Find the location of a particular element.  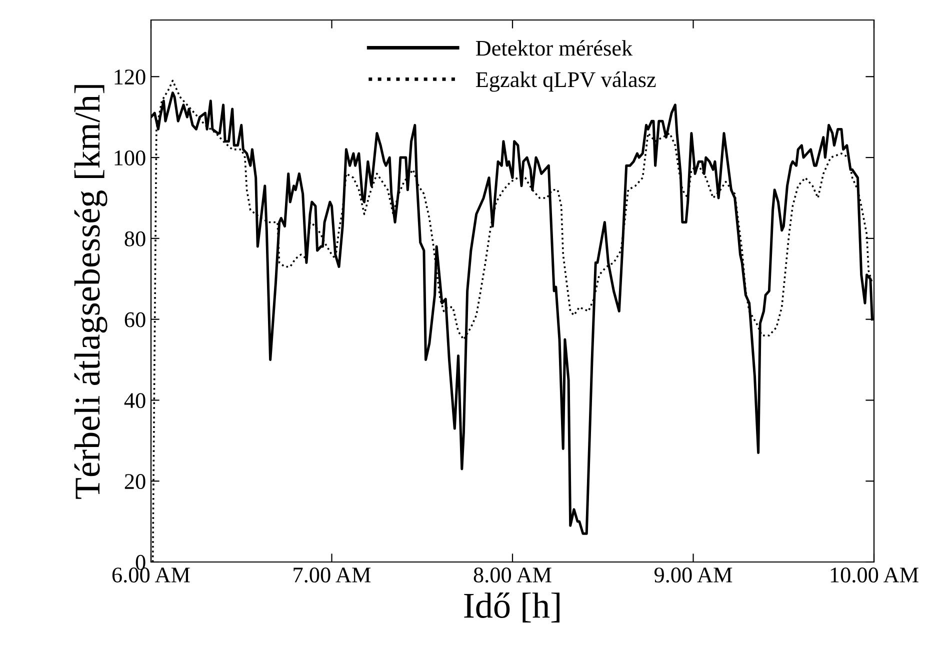

legend-label: Detektor mérések is located at coordinates (554, 48).